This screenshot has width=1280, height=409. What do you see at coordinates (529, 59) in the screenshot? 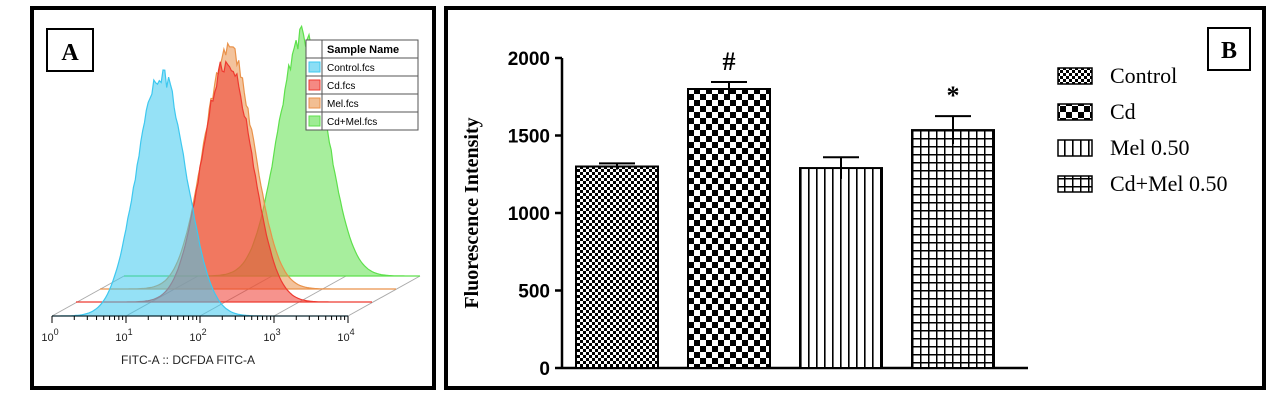
I see `y-tick-label: 2000` at bounding box center [529, 59].